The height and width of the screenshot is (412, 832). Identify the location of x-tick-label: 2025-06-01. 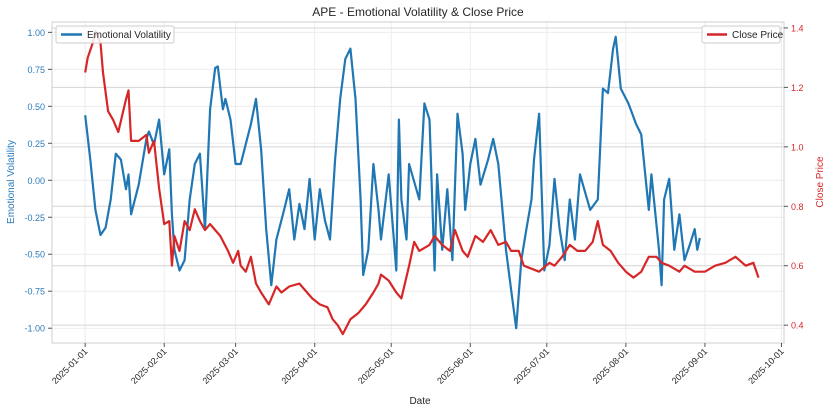
(455, 366).